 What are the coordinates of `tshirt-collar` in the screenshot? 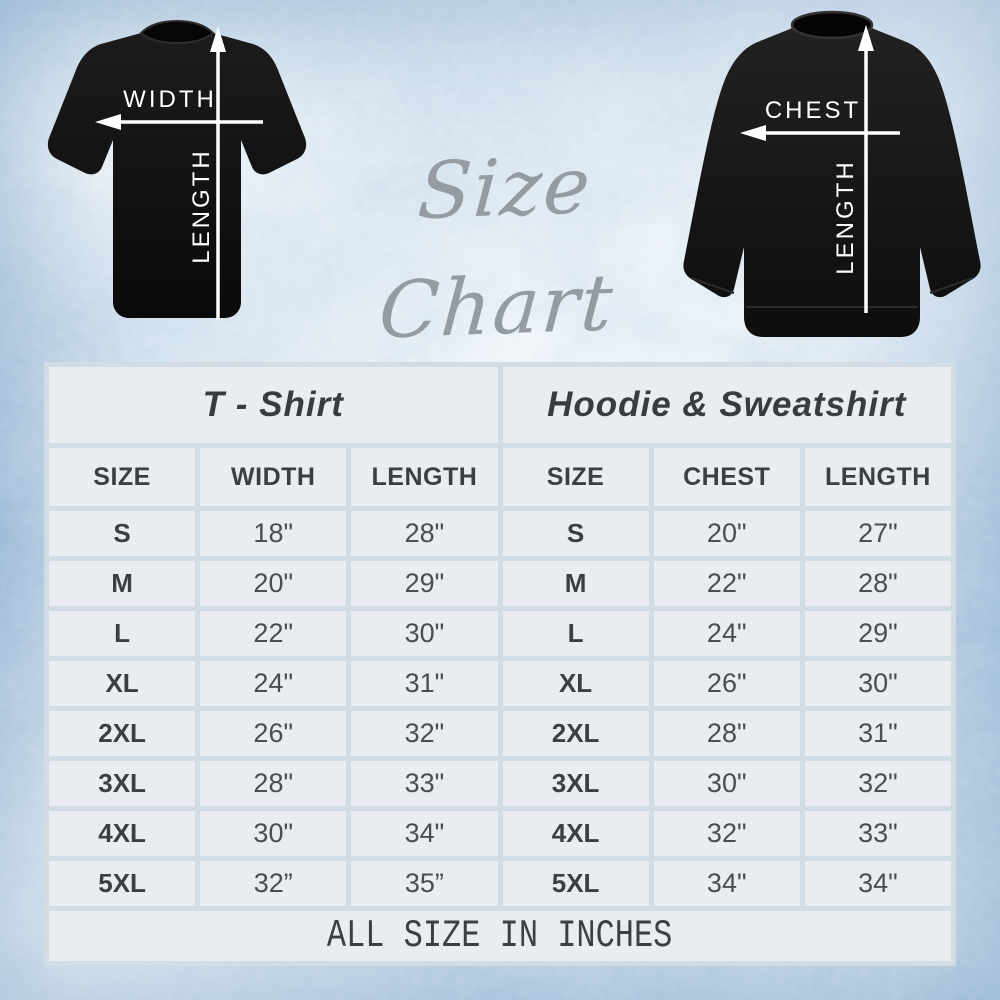 It's located at (177, 32).